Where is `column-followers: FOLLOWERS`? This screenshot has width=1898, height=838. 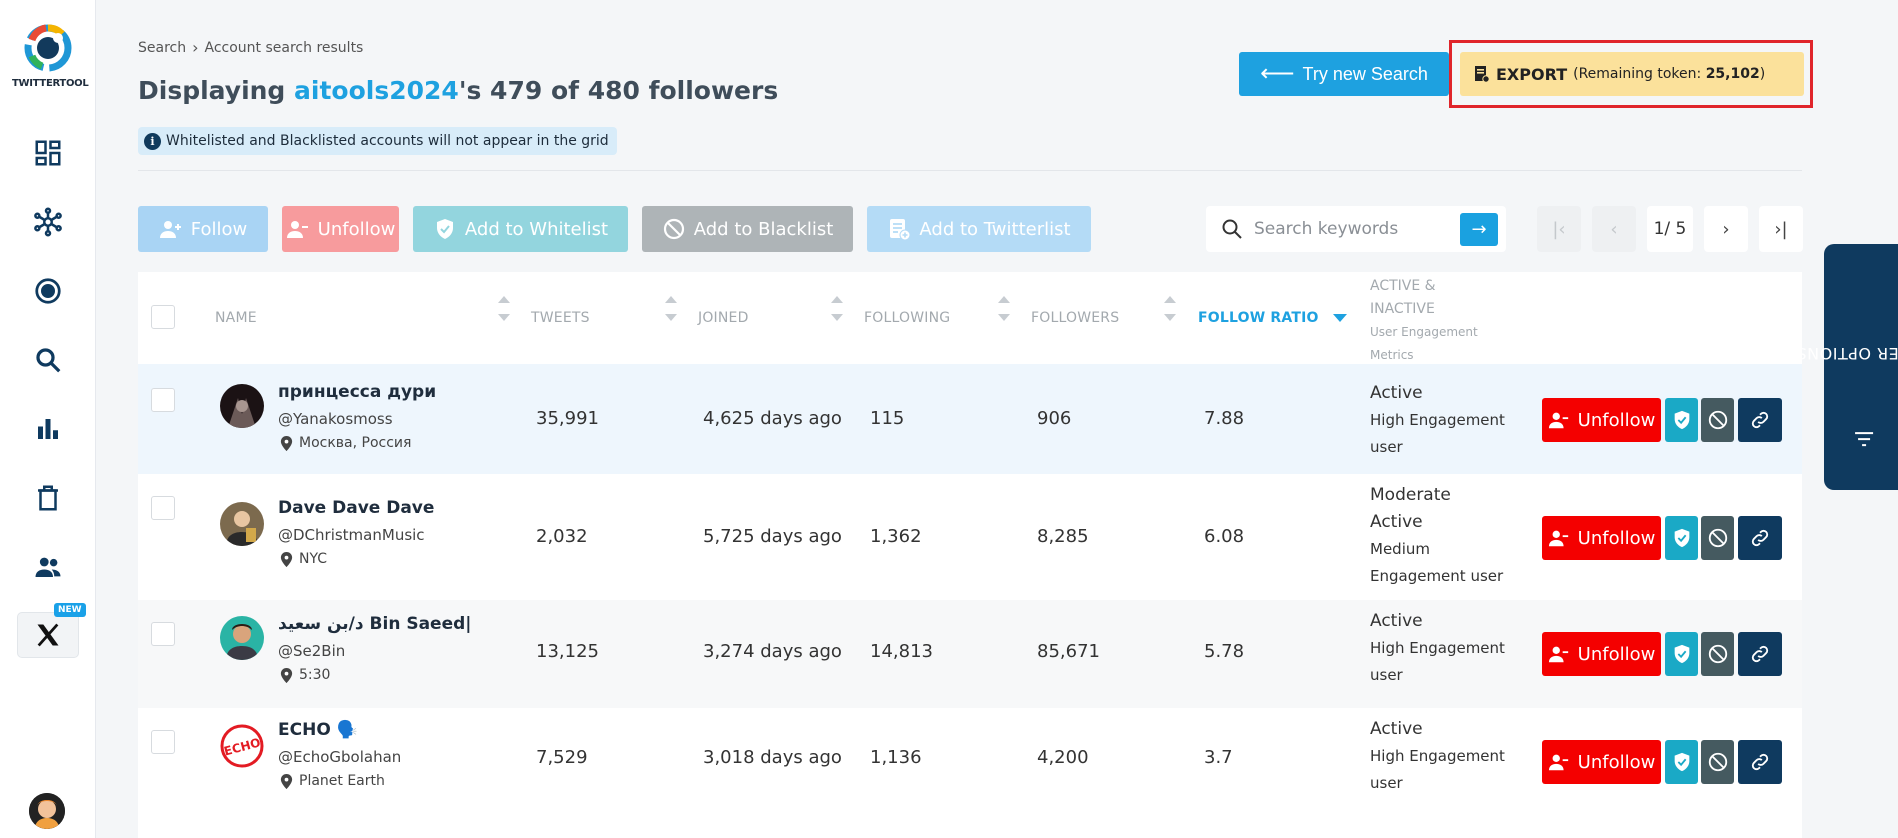
column-followers: FOLLOWERS is located at coordinates (1075, 318).